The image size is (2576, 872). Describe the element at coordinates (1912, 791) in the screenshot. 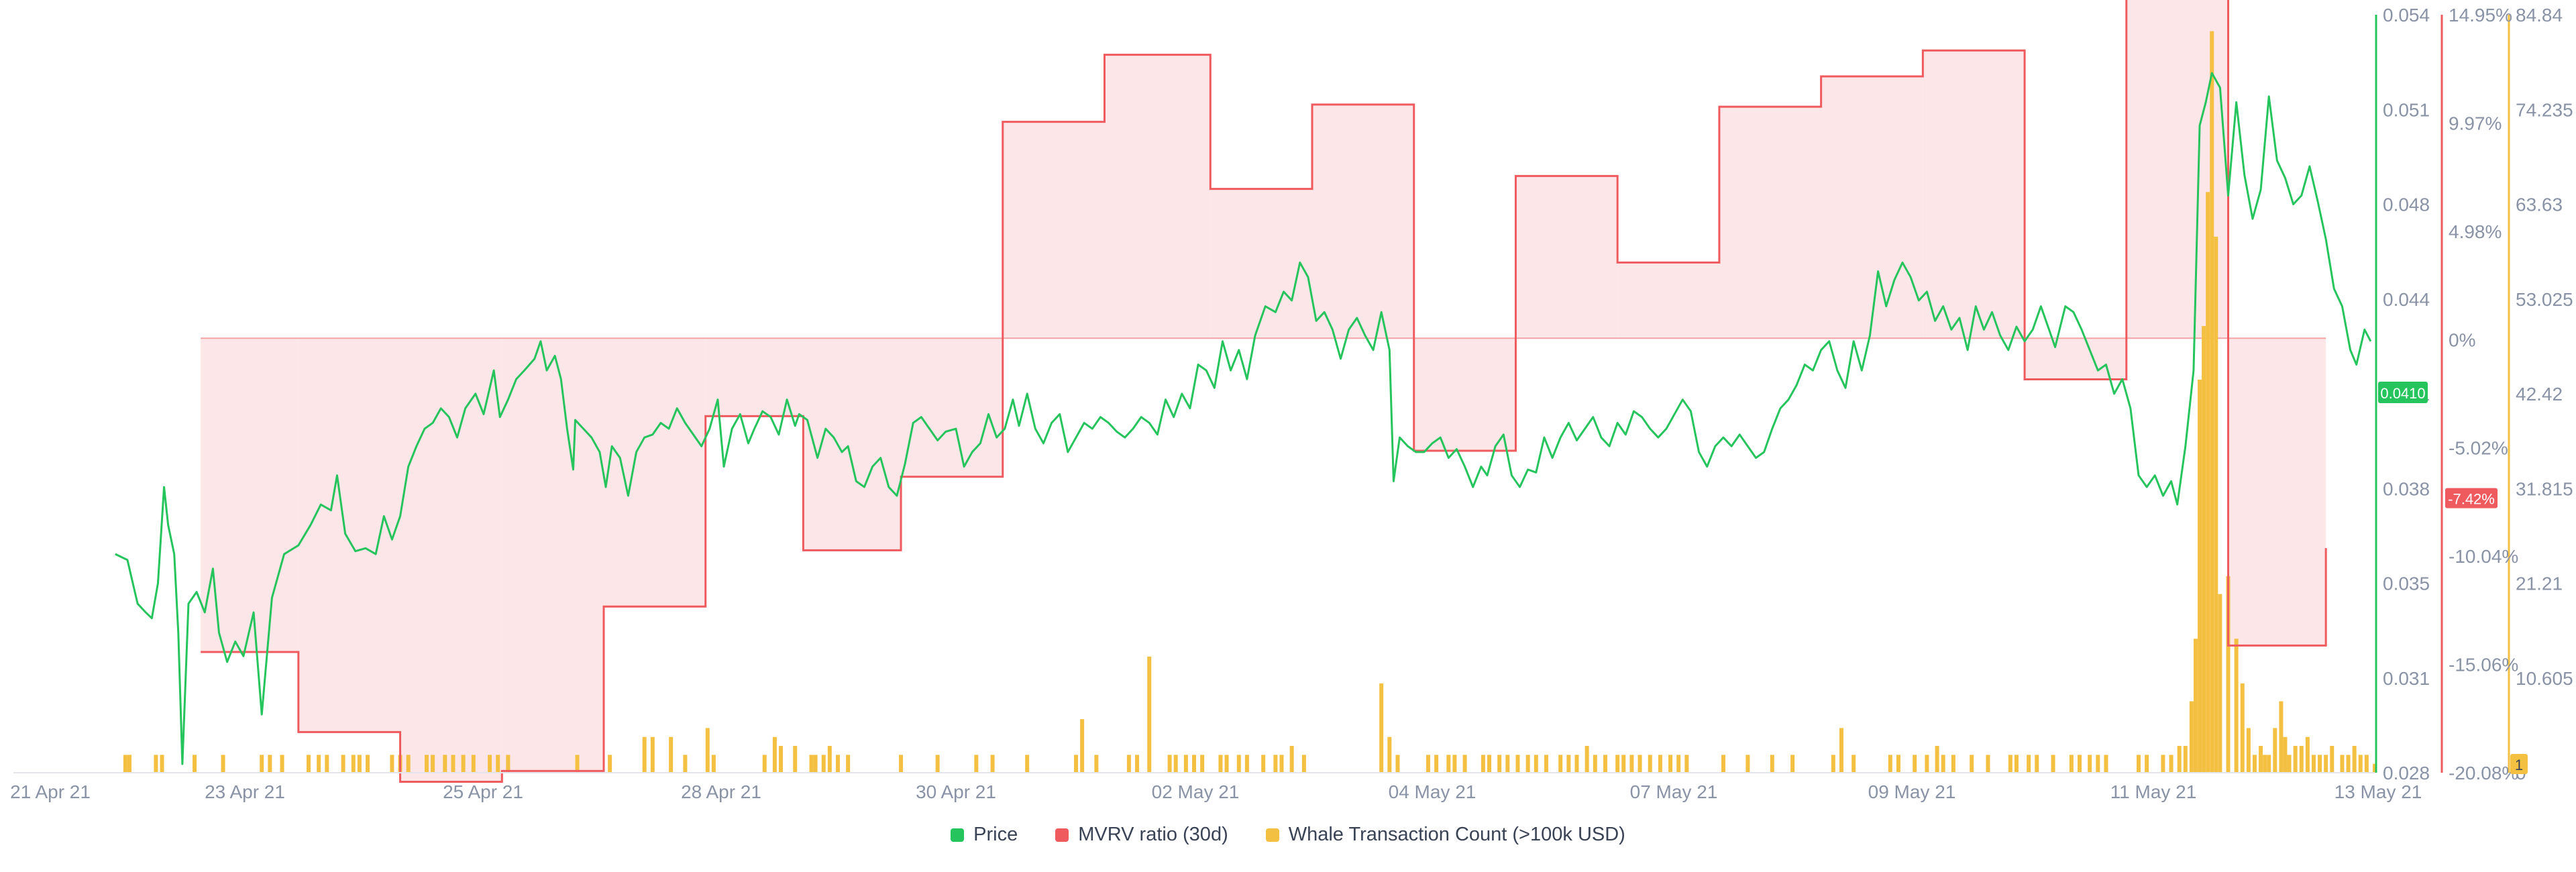

I see `x-tick-label: 09 May 21` at that location.